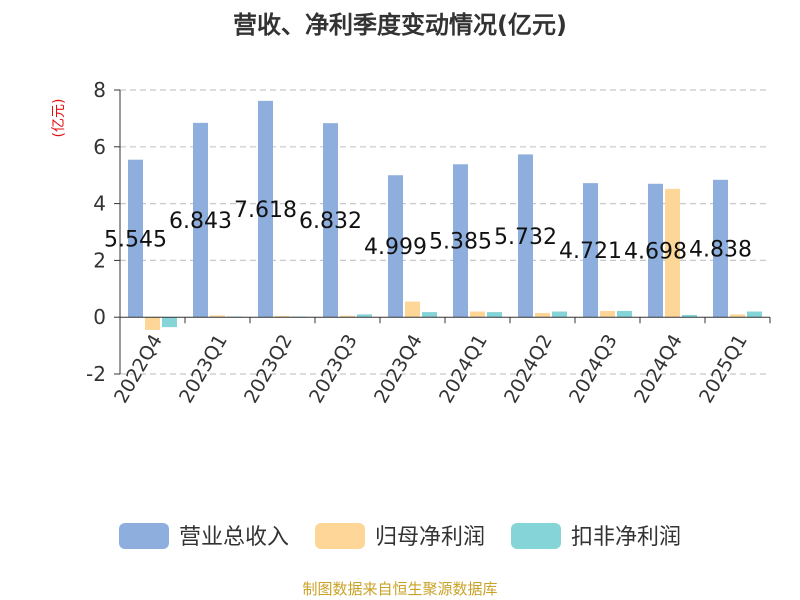  Describe the element at coordinates (234, 537) in the screenshot. I see `legend-label: 营业总收入` at that location.